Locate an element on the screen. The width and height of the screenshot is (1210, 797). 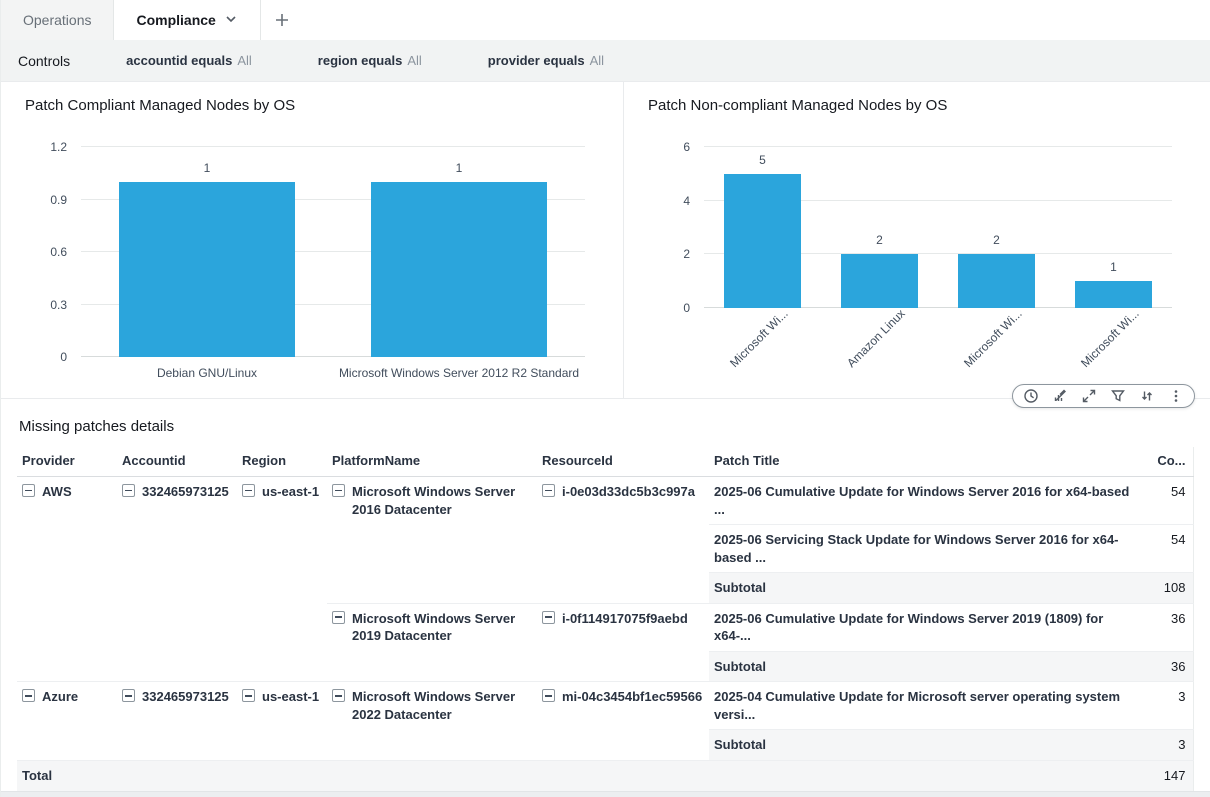
tab-compliance: Compliance is located at coordinates (187, 20).